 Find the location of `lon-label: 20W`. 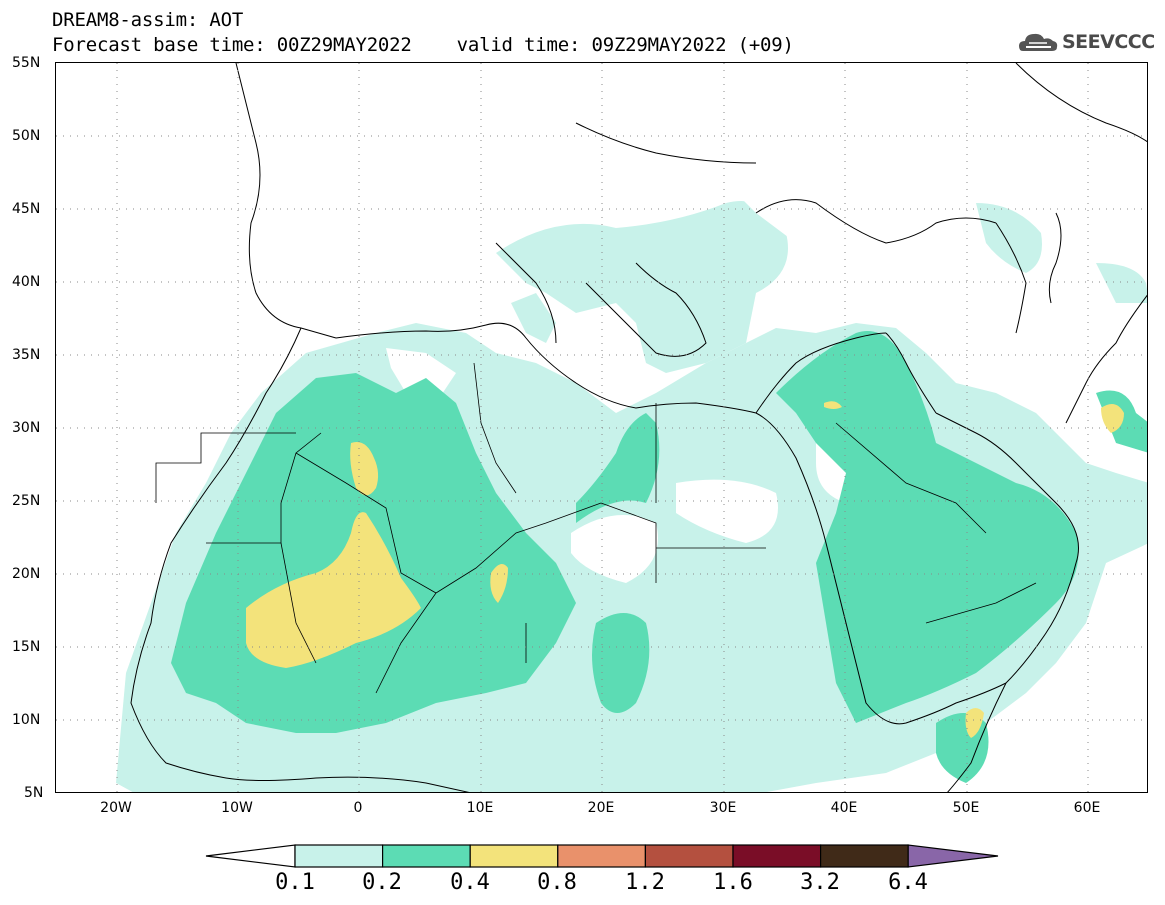

lon-label: 20W is located at coordinates (116, 808).